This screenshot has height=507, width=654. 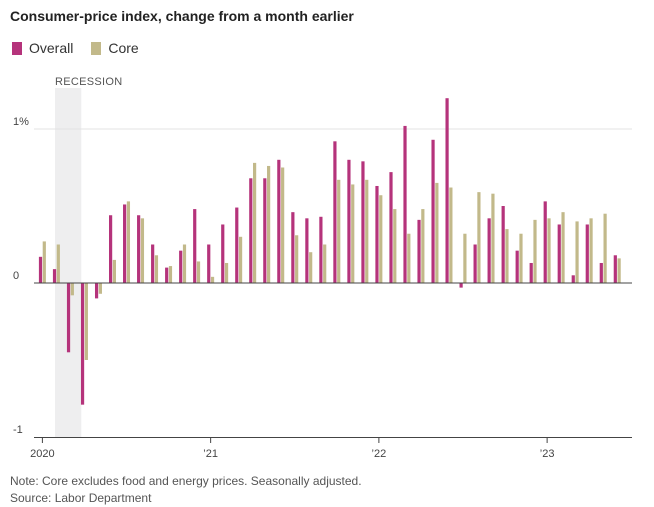 I want to click on legend-item-overall: Overall, so click(x=42, y=48).